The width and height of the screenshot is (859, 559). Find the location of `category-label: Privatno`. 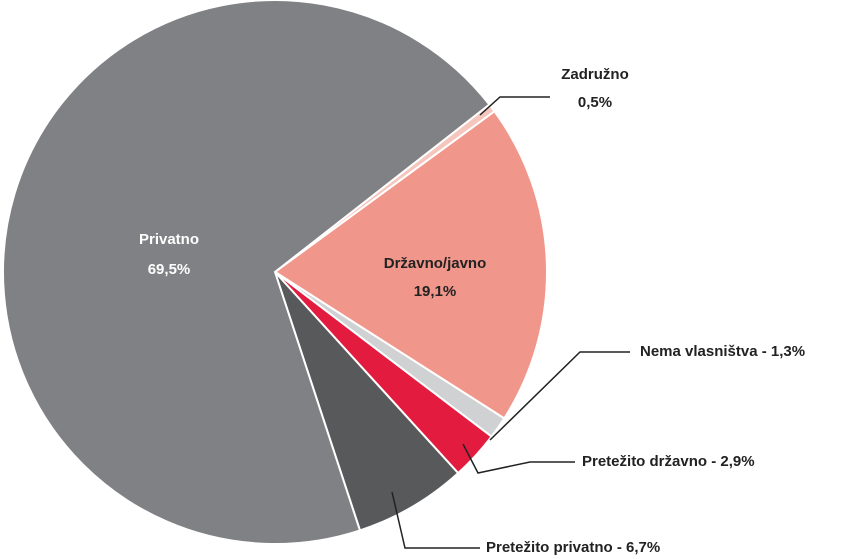

category-label: Privatno is located at coordinates (169, 239).